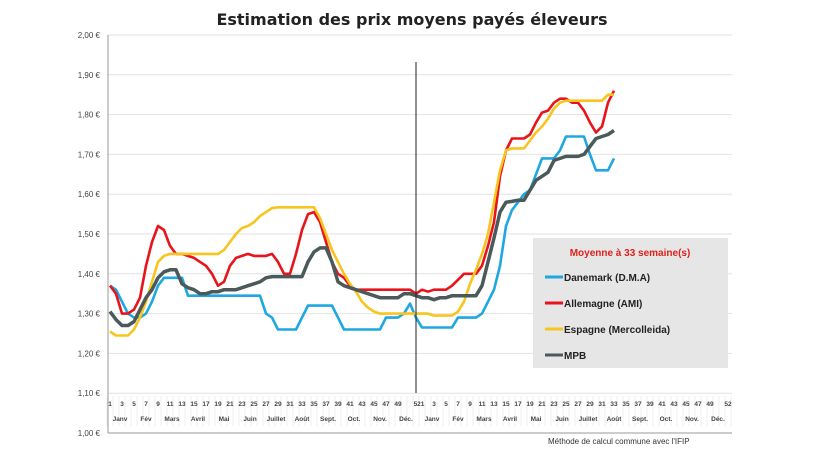  What do you see at coordinates (89, 194) in the screenshot?
I see `y-tick-label: 1,60 €` at bounding box center [89, 194].